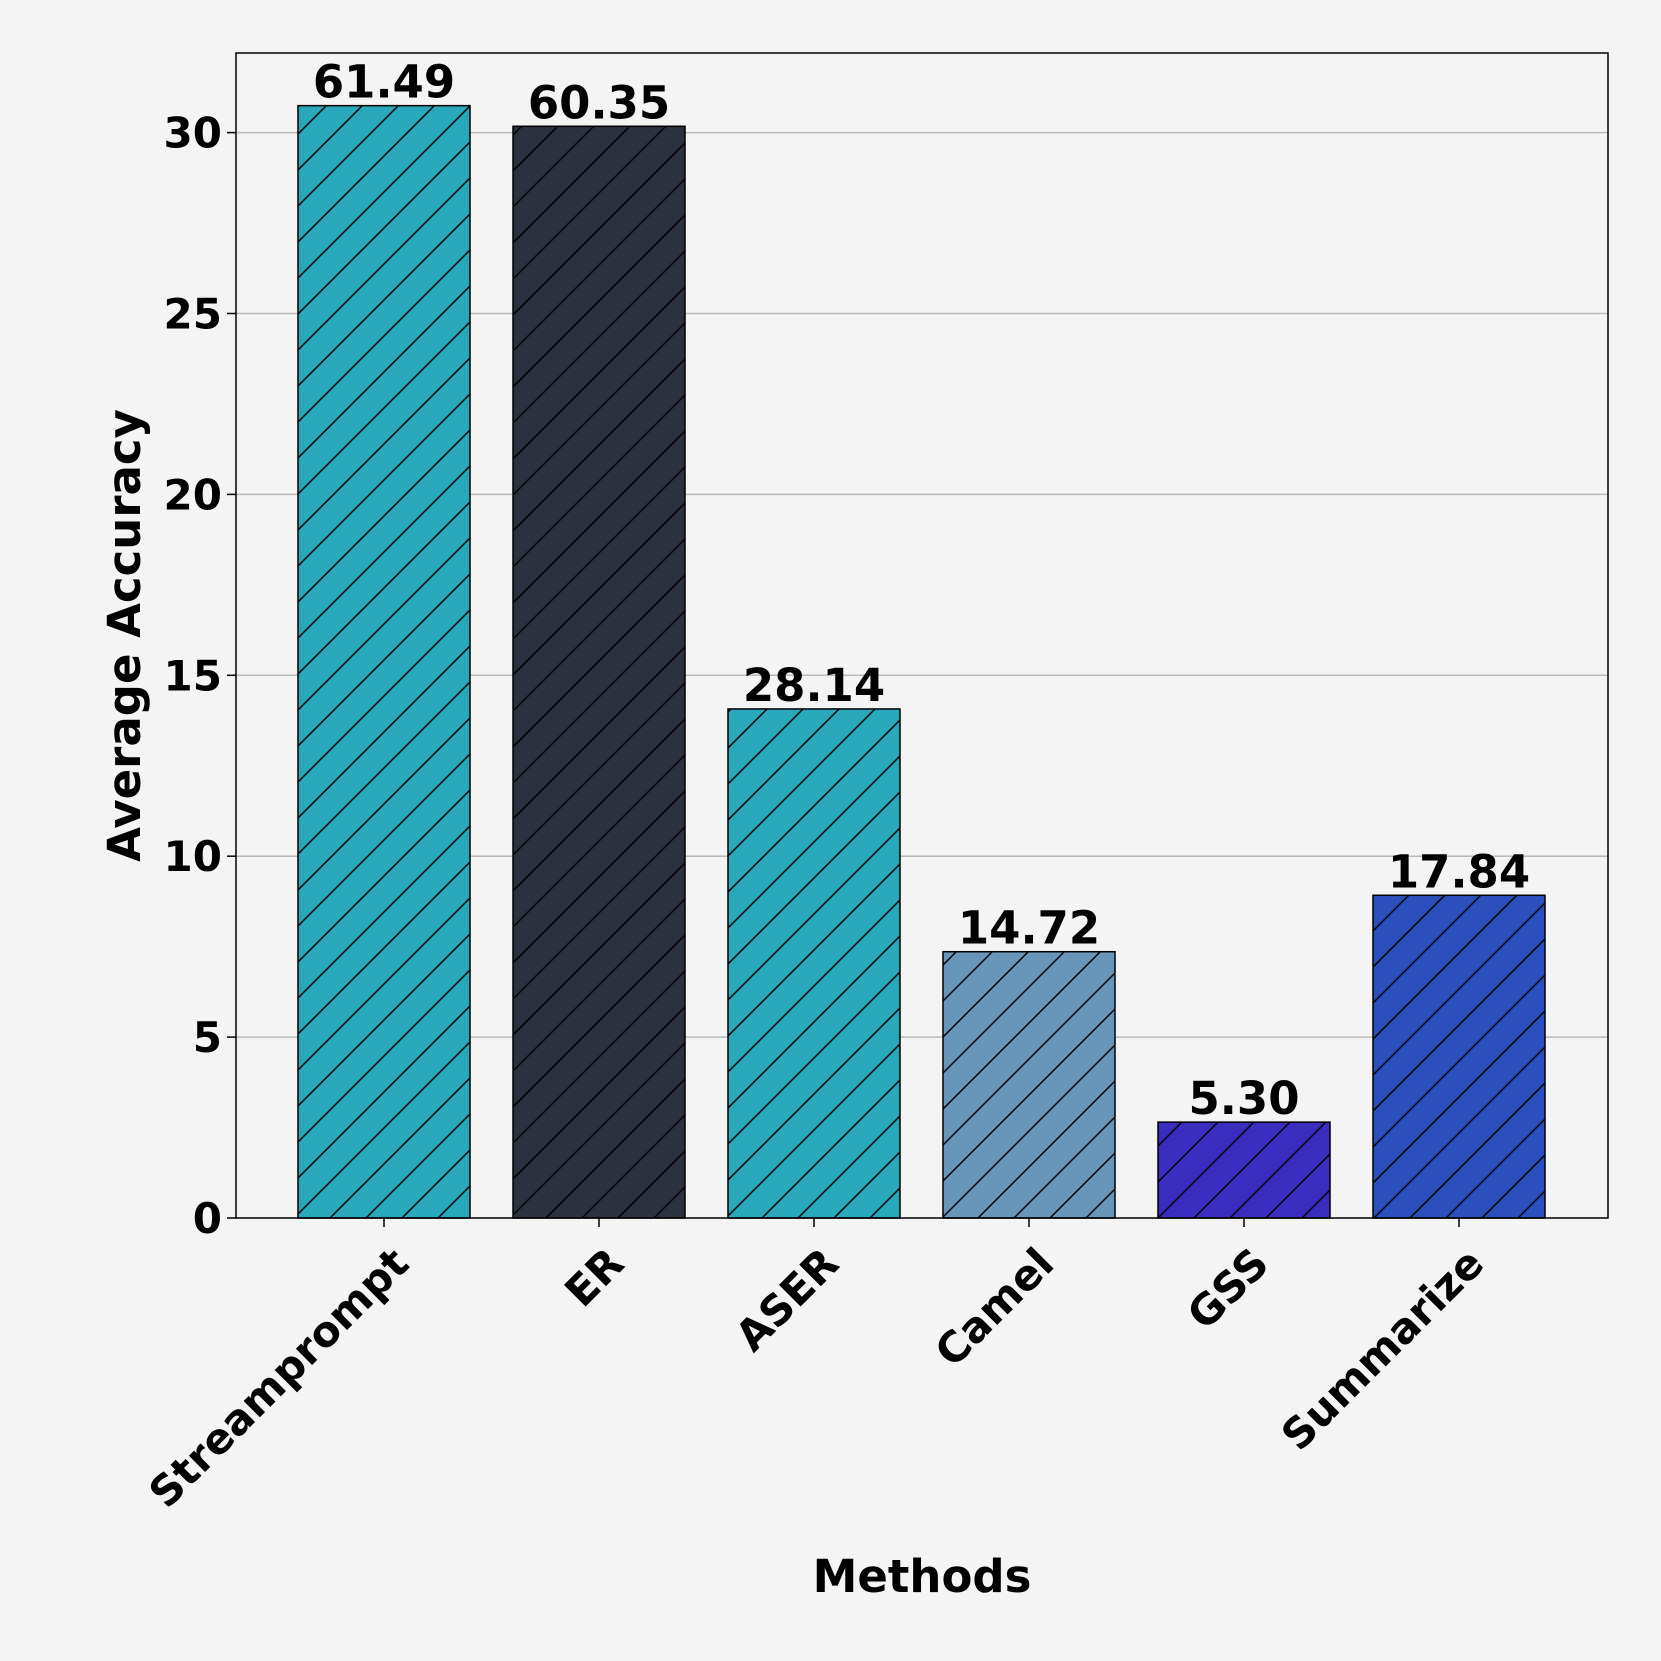 The image size is (1661, 1661). I want to click on x-axis-title: Methods, so click(922, 1576).